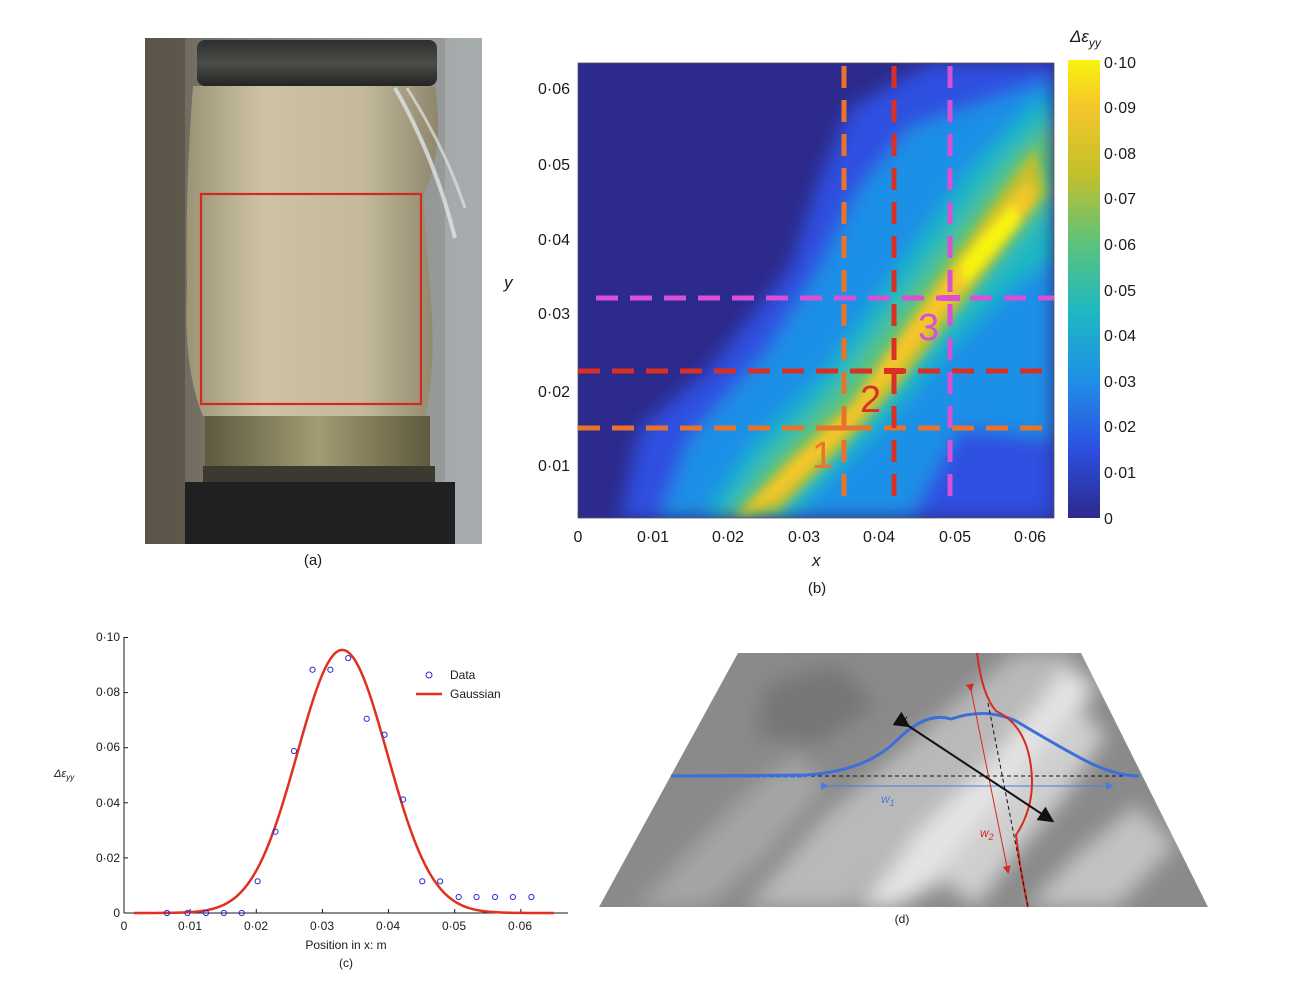  I want to click on ytick: 0·01, so click(554, 466).